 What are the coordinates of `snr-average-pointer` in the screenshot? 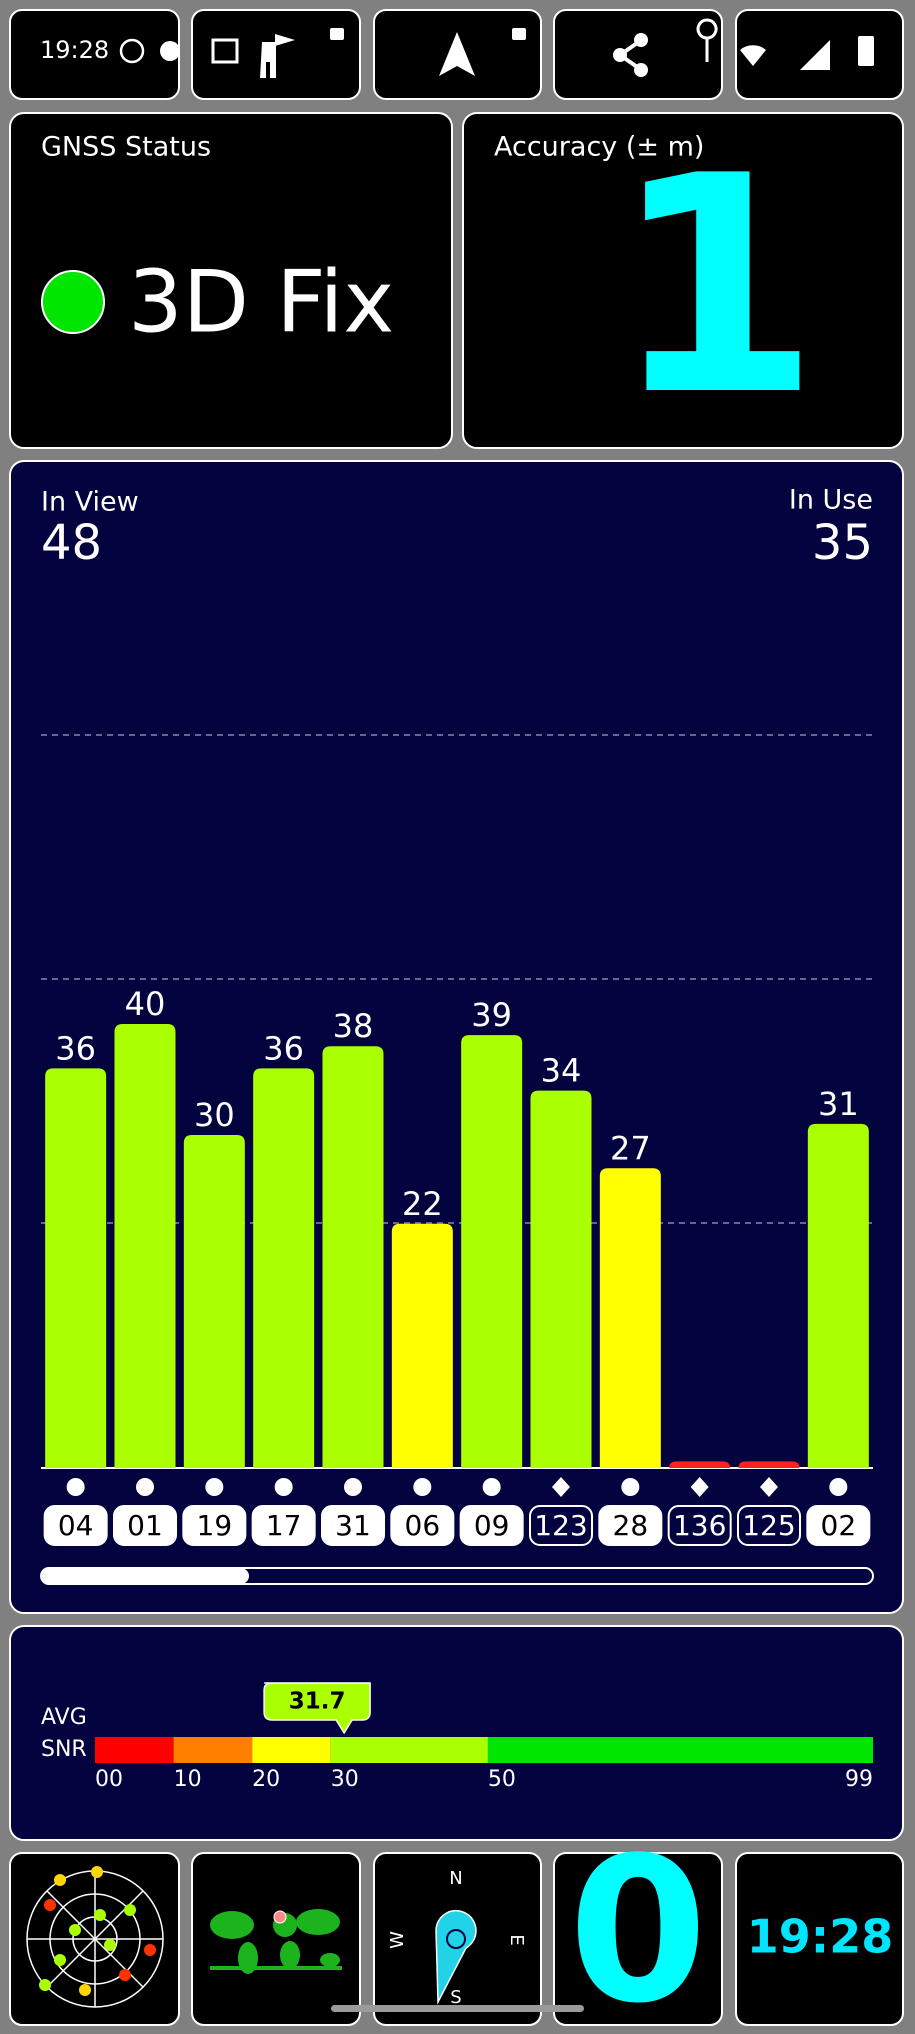 It's located at (317, 1708).